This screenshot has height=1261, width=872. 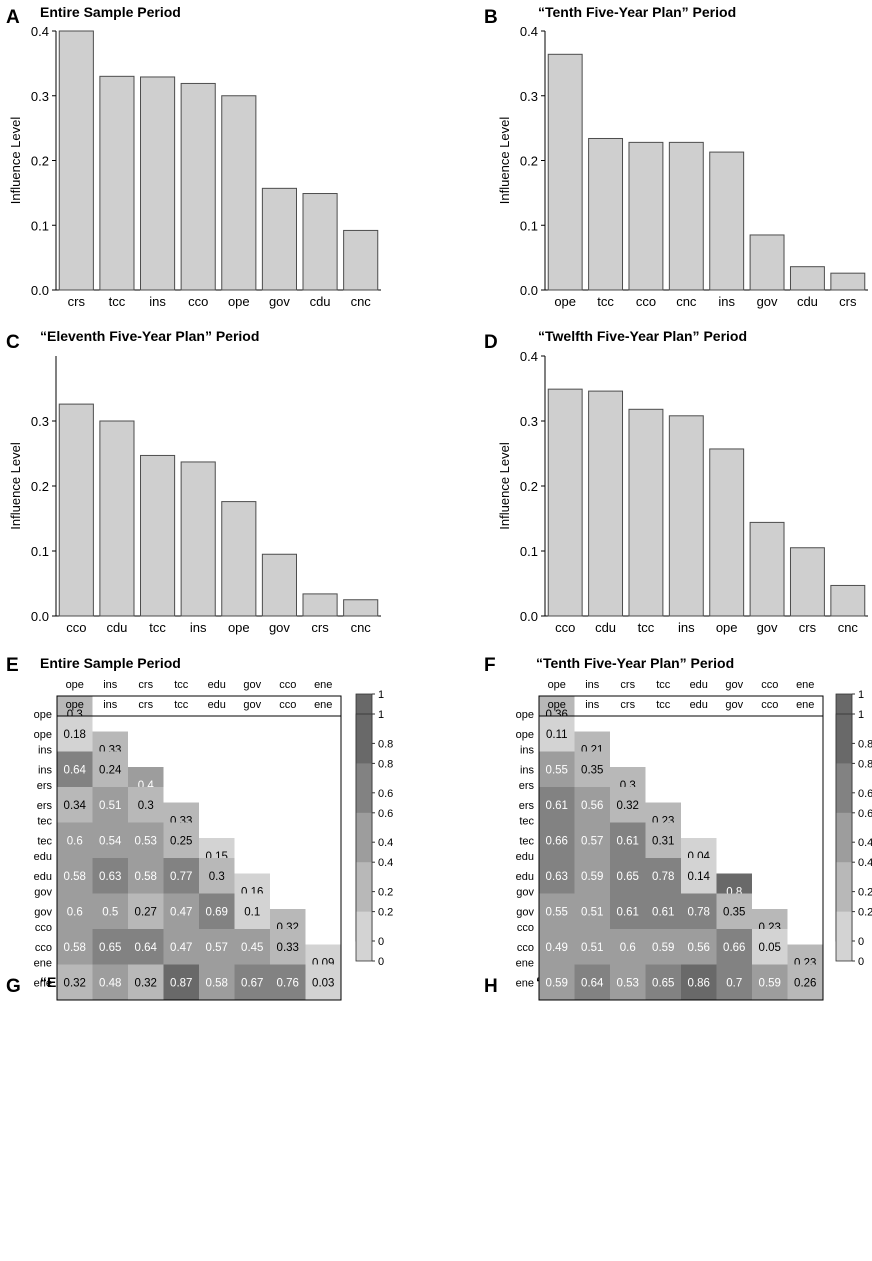 I want to click on colorbar-label: 0, so click(x=381, y=942).